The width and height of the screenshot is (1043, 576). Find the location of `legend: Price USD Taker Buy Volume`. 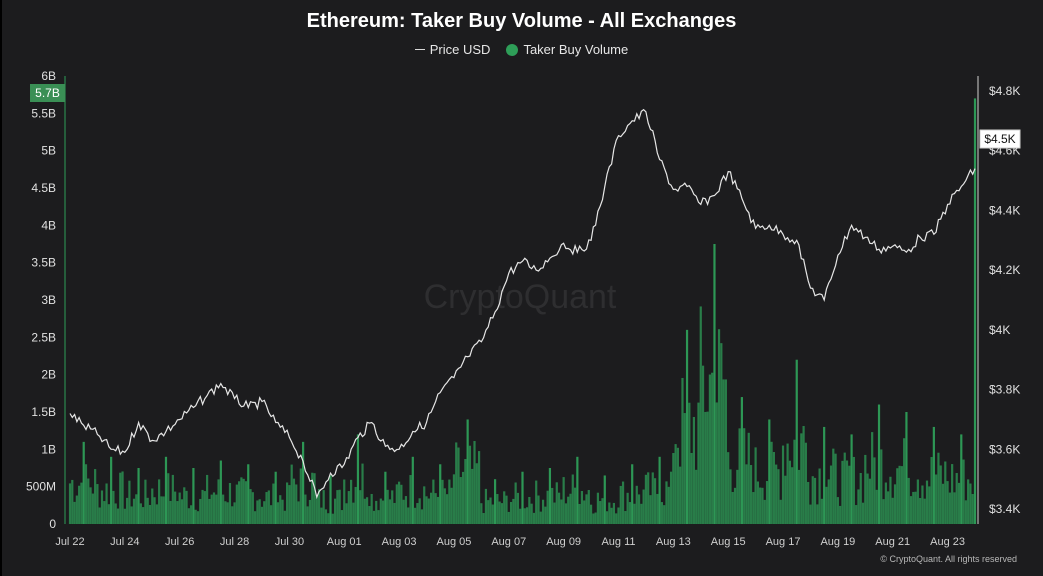

legend: Price USD Taker Buy Volume is located at coordinates (521, 49).